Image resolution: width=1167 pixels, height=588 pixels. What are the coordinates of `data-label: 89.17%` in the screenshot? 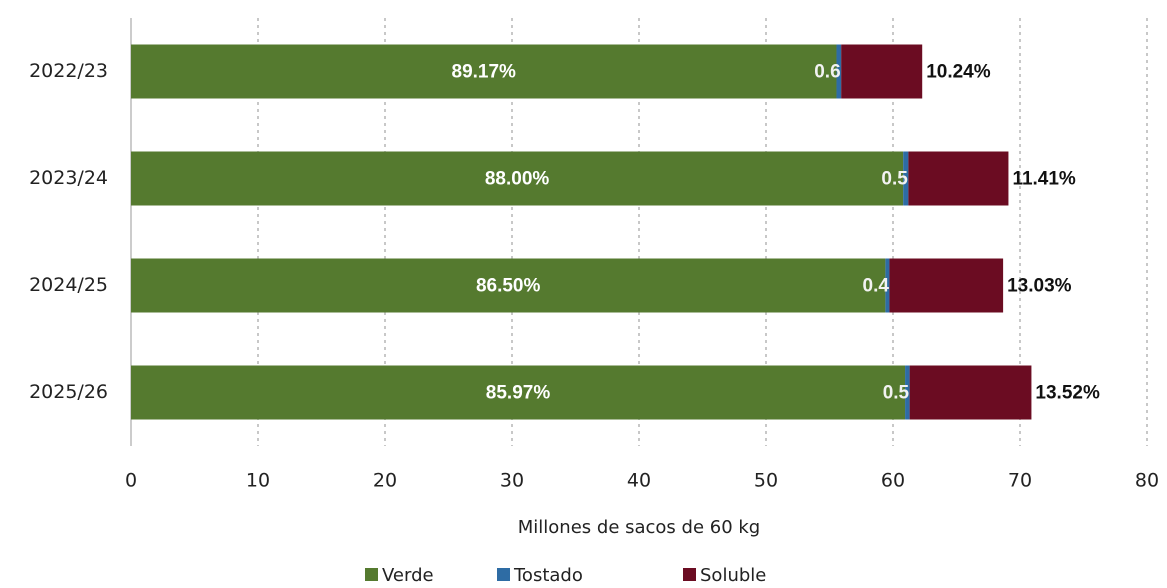 It's located at (484, 72).